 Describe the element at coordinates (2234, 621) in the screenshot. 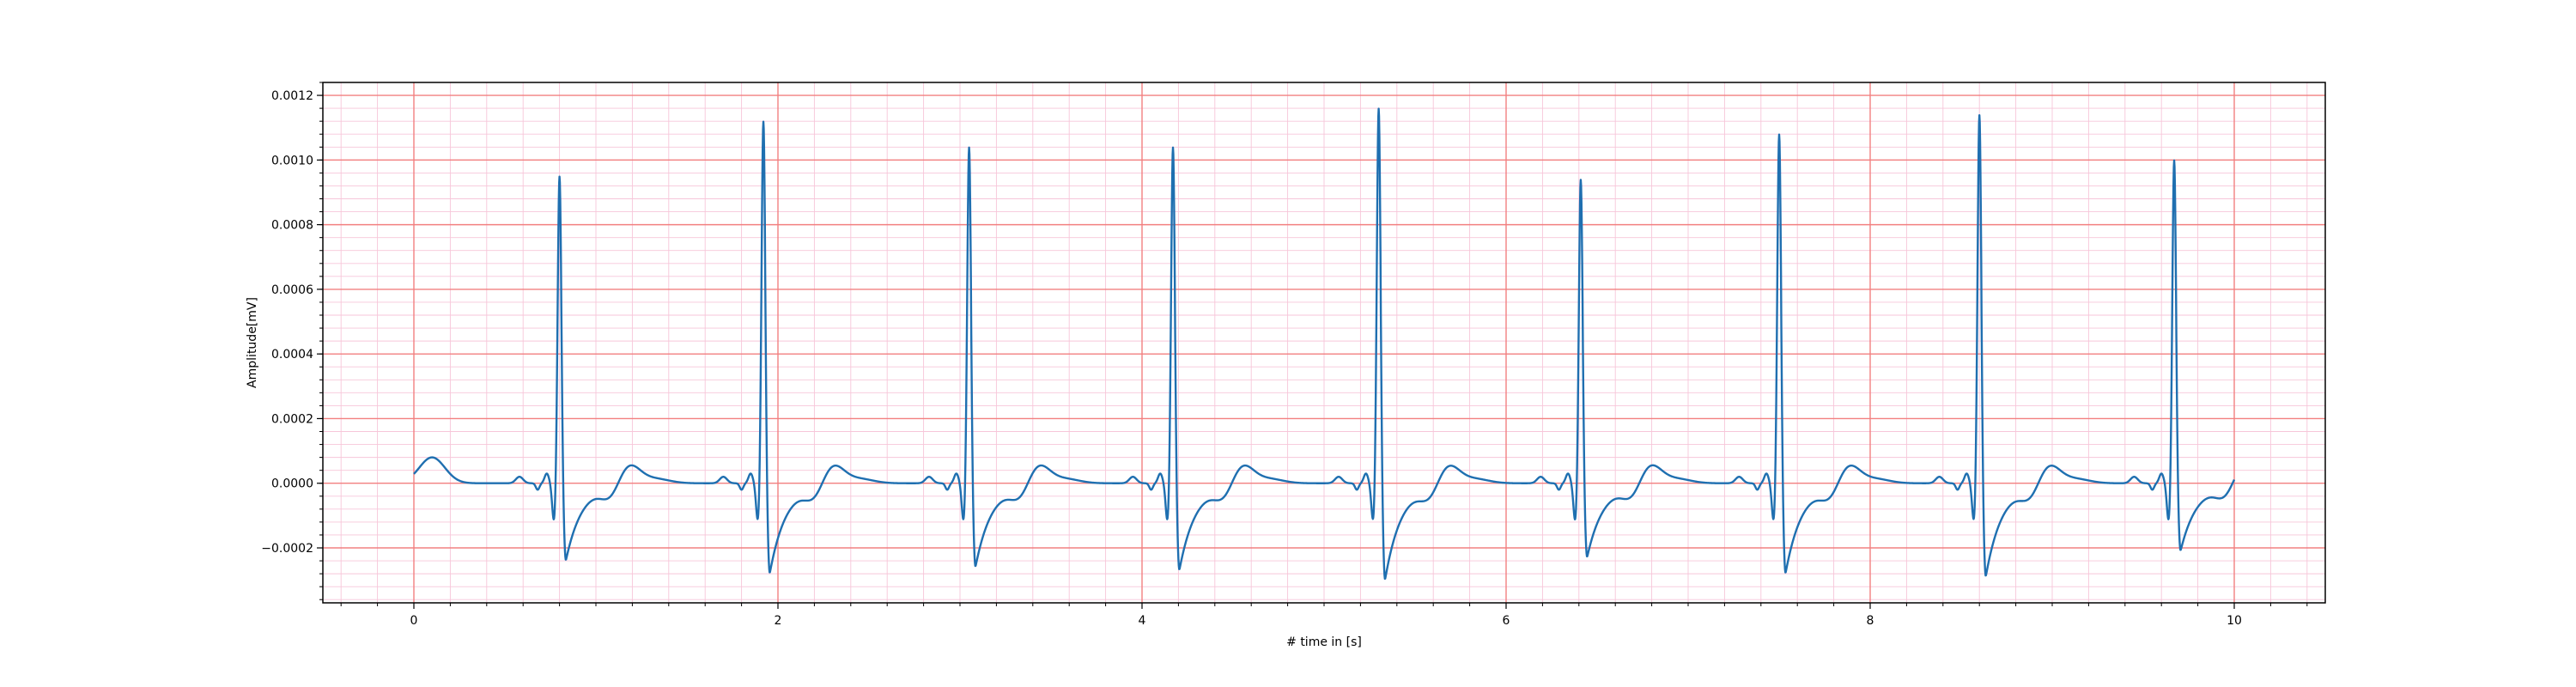

I see `x-tick-label: 10` at that location.